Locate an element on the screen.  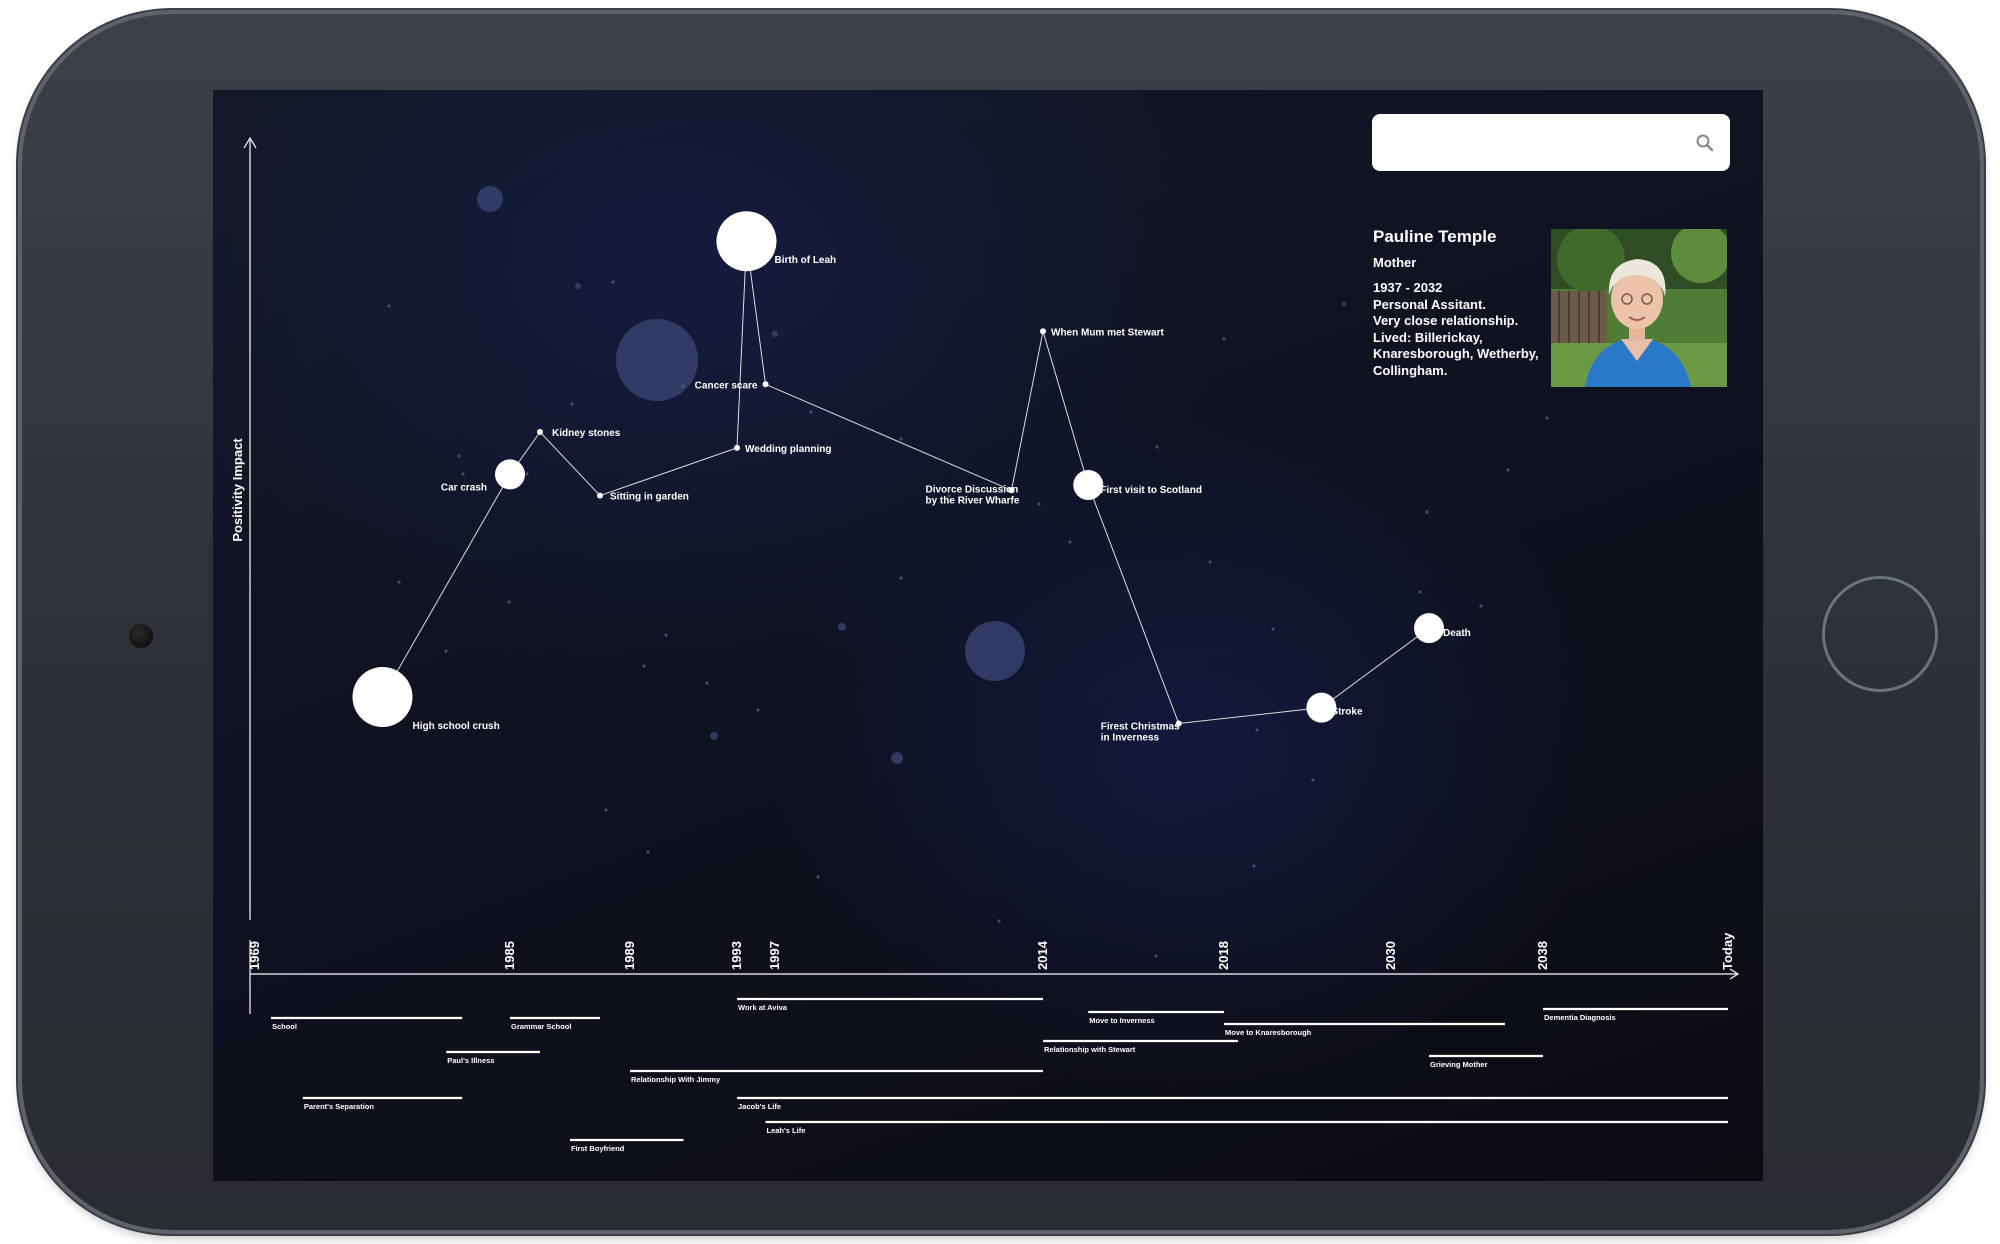
search-input is located at coordinates (1531, 143).